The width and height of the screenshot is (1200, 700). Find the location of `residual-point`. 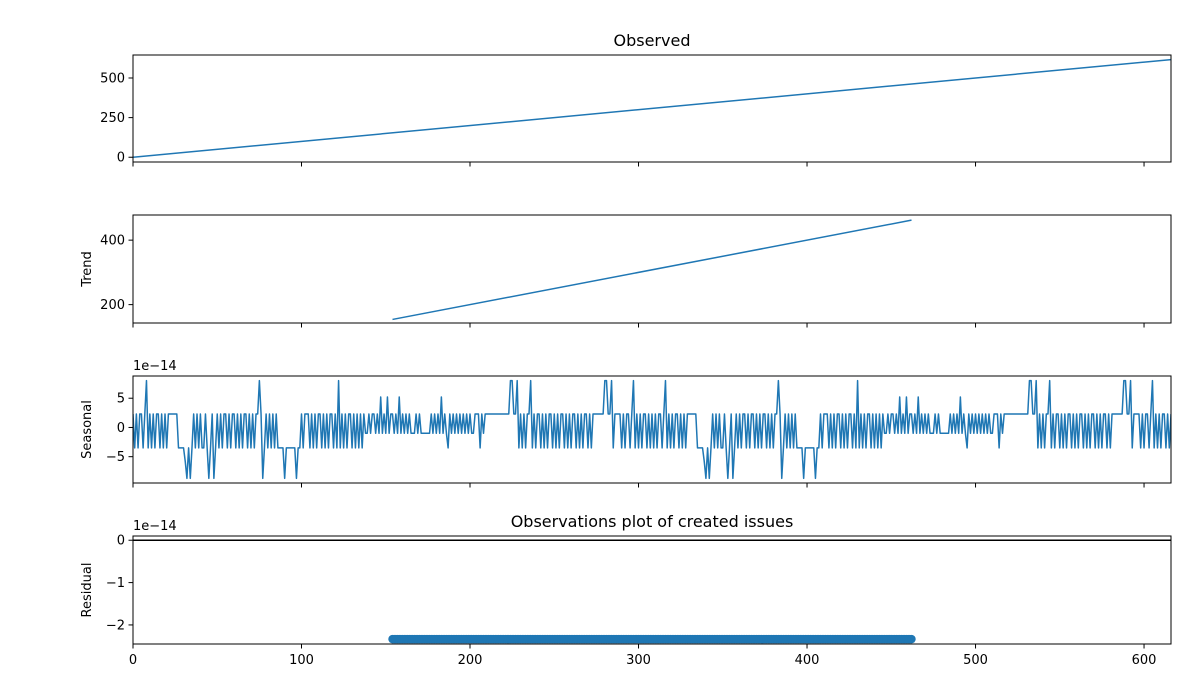

residual-point is located at coordinates (911, 639).